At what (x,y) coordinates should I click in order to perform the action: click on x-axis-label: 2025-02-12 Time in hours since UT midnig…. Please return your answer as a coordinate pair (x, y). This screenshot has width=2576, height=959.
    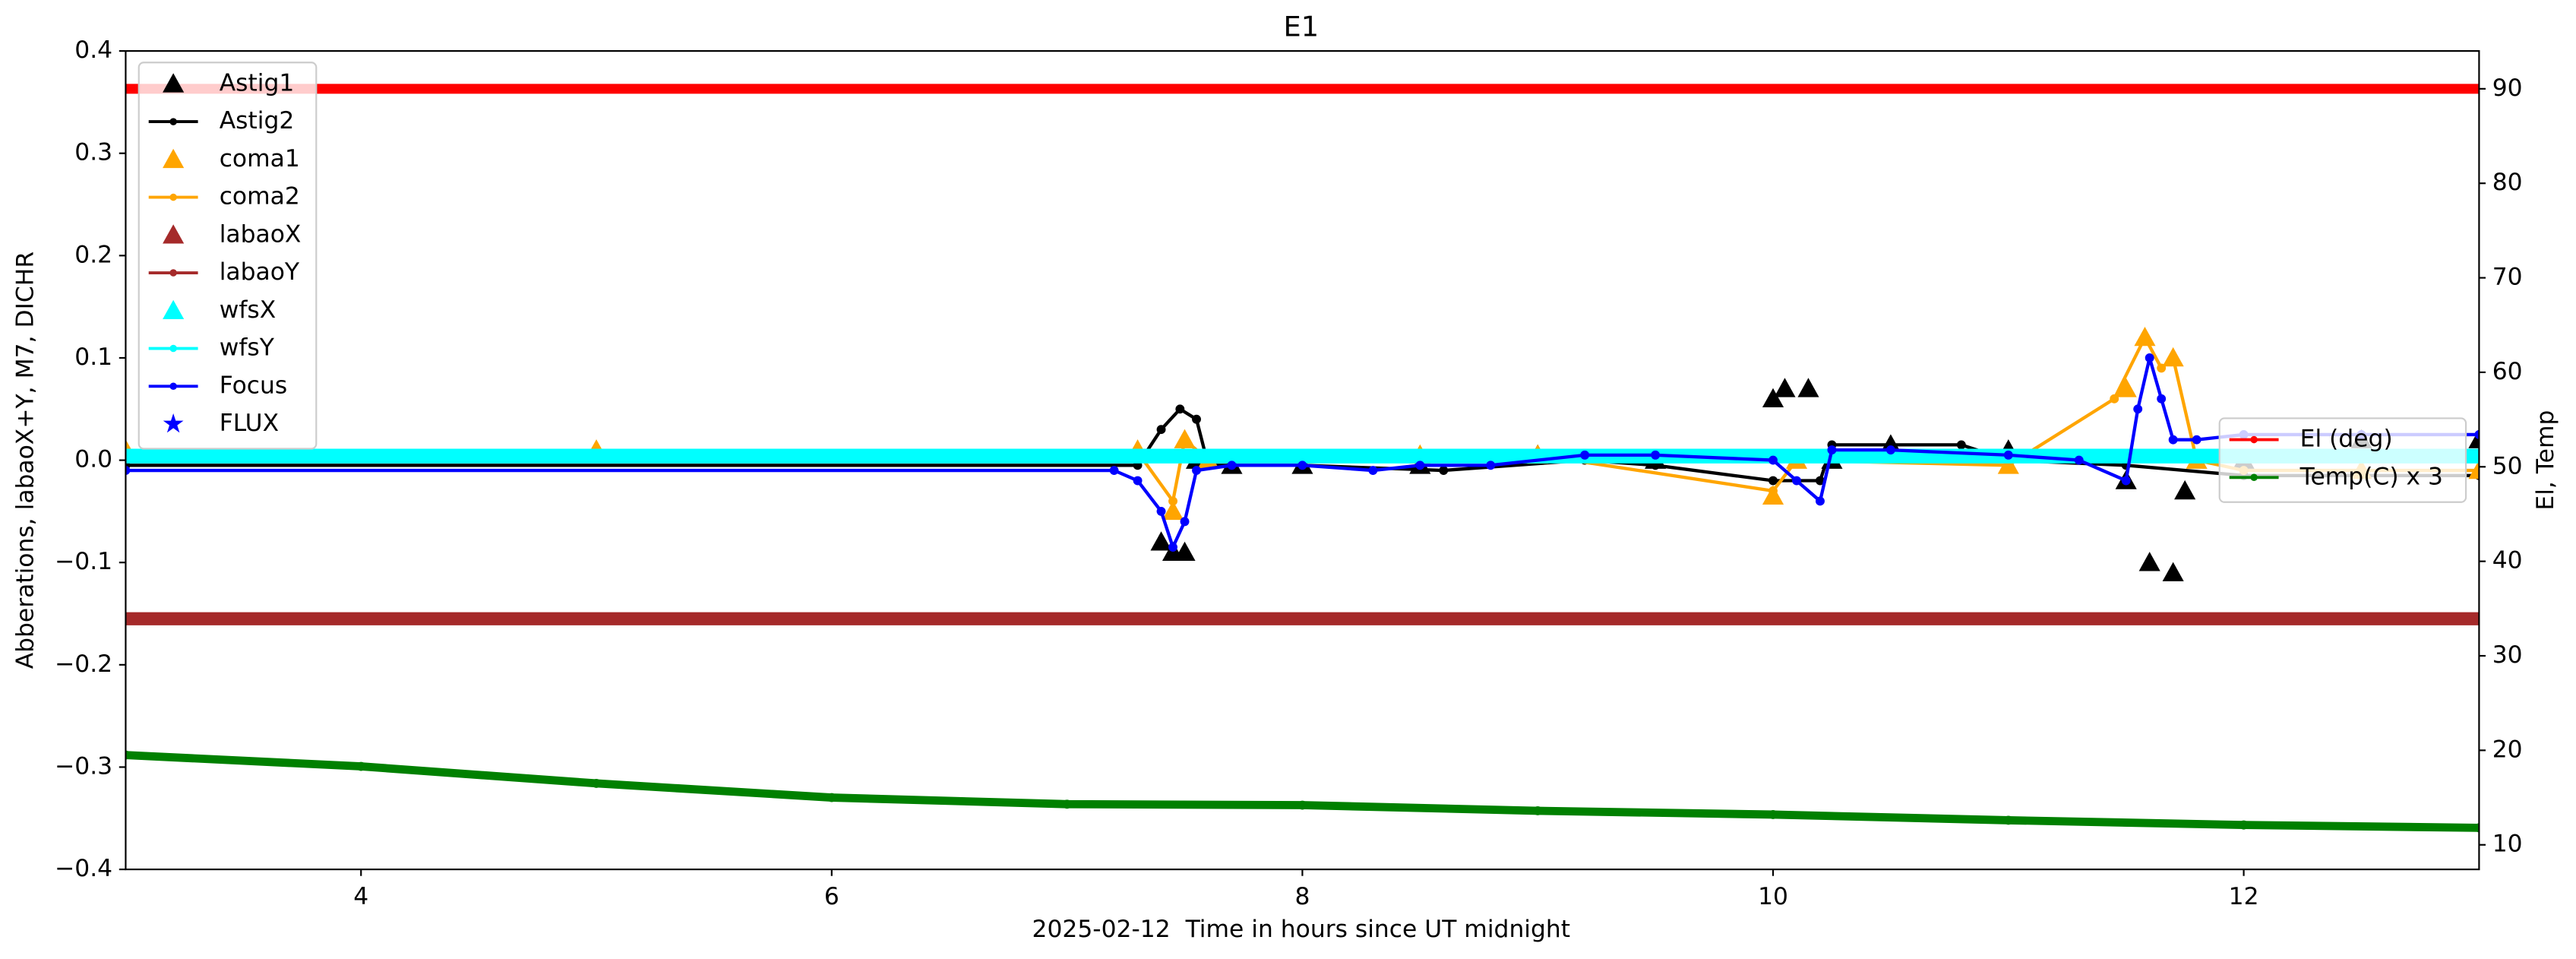
    Looking at the image, I should click on (1301, 930).